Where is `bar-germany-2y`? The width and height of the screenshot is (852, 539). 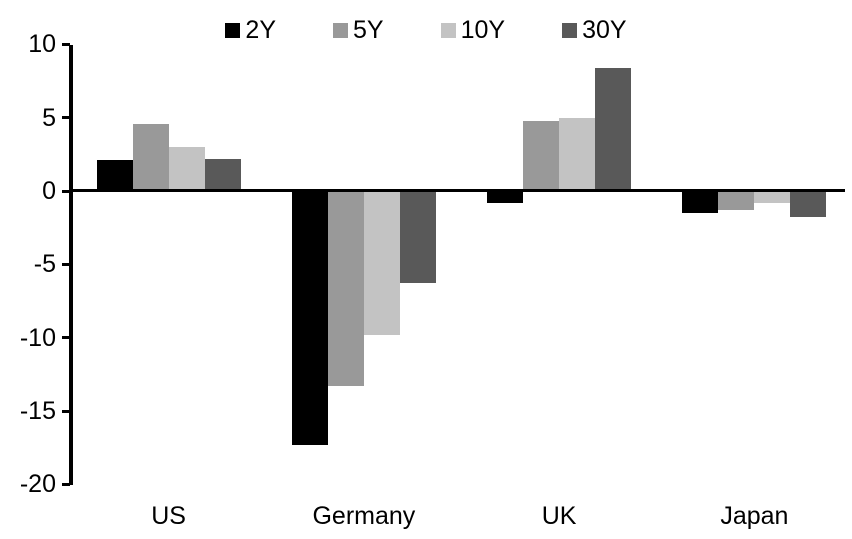 bar-germany-2y is located at coordinates (309, 318).